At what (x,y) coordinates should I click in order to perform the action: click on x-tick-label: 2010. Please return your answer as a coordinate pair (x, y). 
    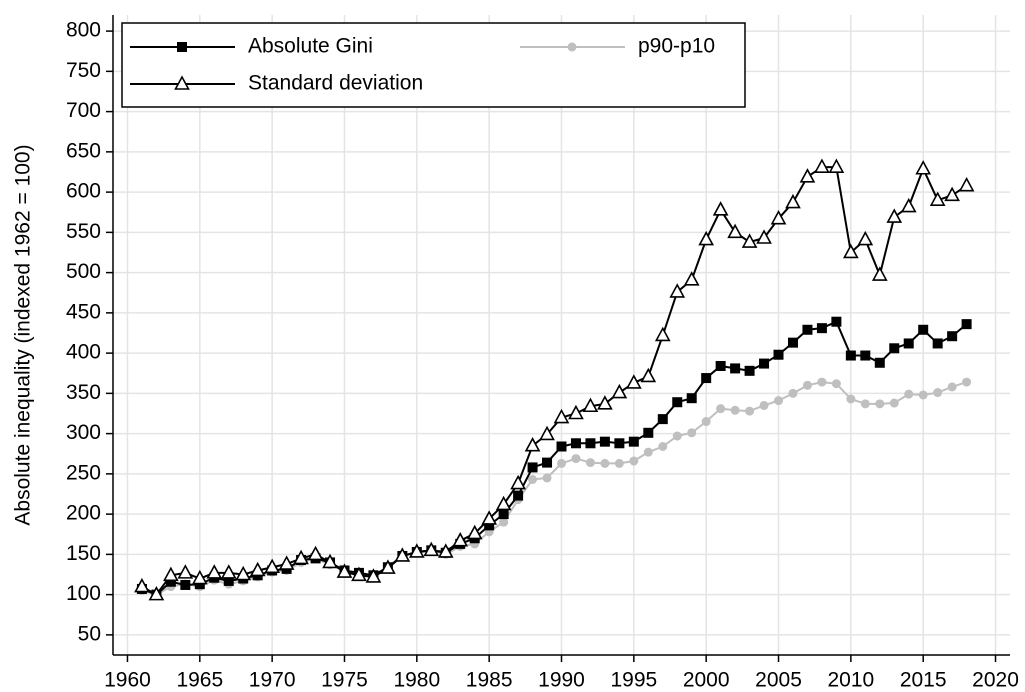
    Looking at the image, I should click on (850, 680).